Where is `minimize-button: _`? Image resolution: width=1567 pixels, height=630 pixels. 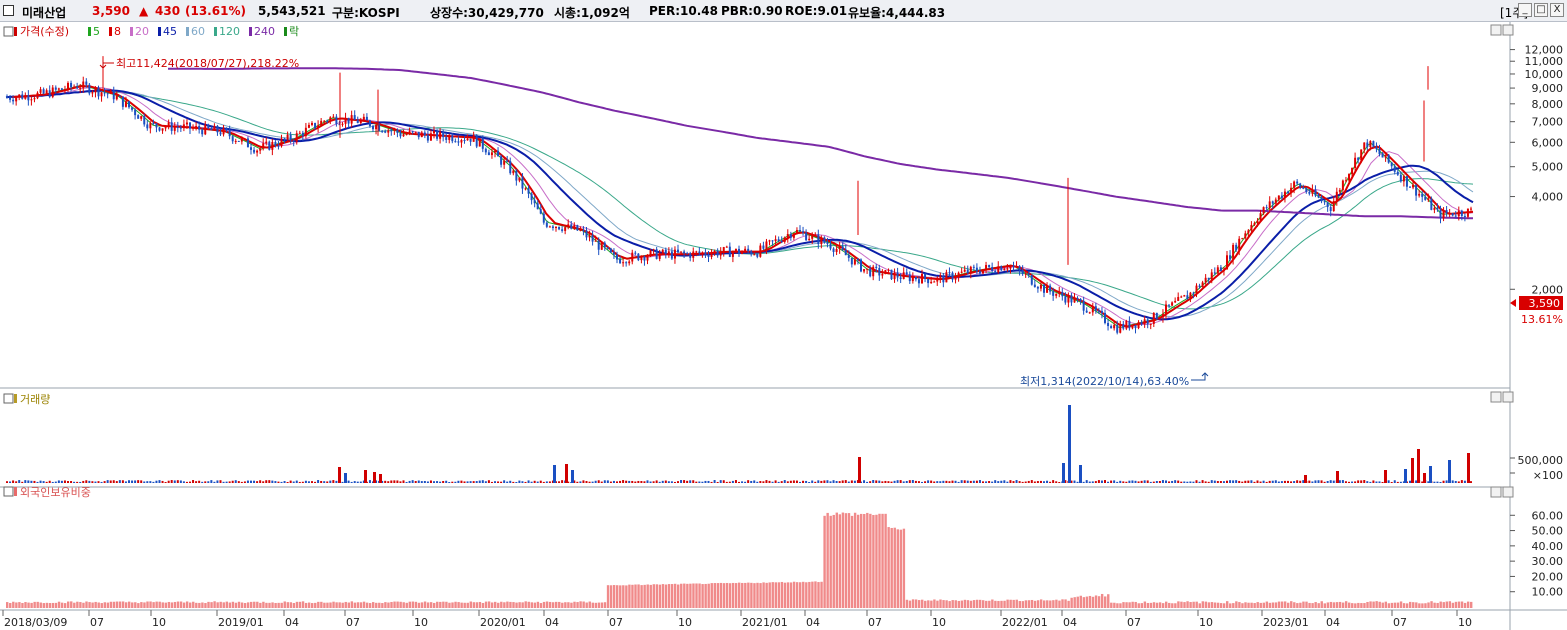
minimize-button: _ is located at coordinates (1525, 10).